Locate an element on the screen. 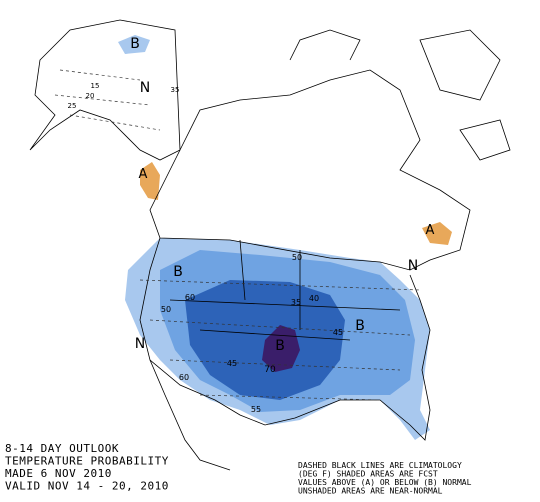 This screenshot has height=502, width=540. legend-line: UNSHADED AREAS ARE NEAR-NORMAL is located at coordinates (370, 491).